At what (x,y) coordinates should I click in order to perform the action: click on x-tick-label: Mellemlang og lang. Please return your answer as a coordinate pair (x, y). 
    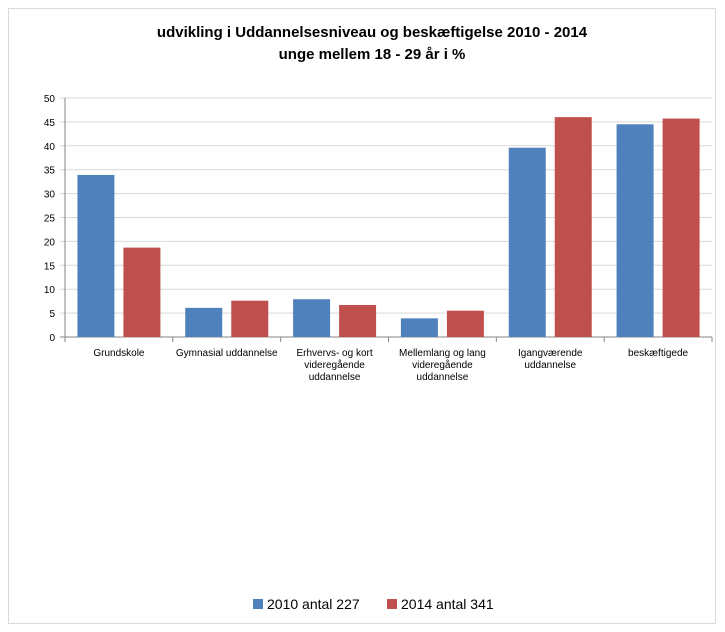
    Looking at the image, I should click on (442, 353).